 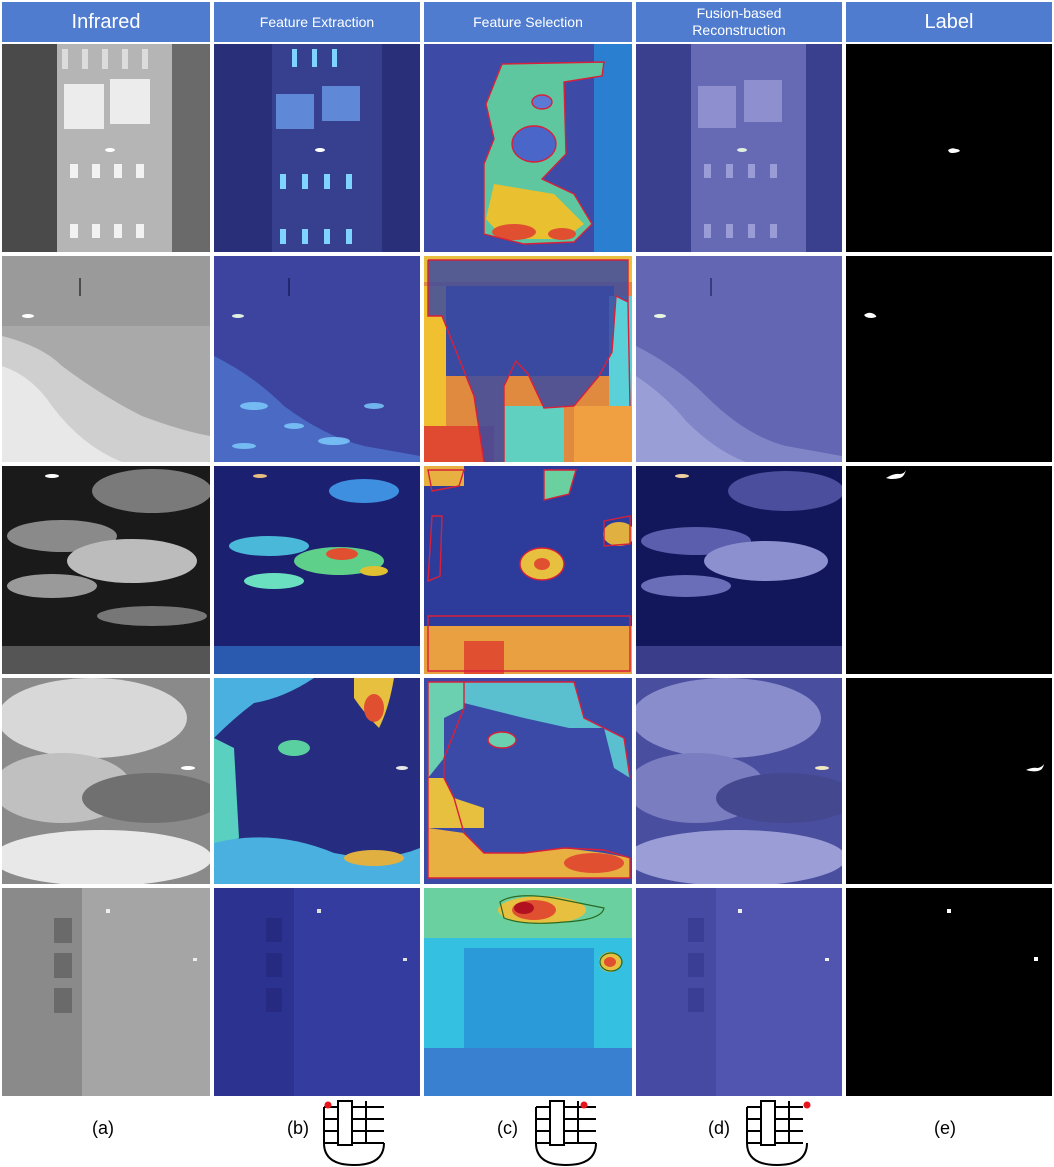 I want to click on infrared-image-row3, so click(x=106, y=570).